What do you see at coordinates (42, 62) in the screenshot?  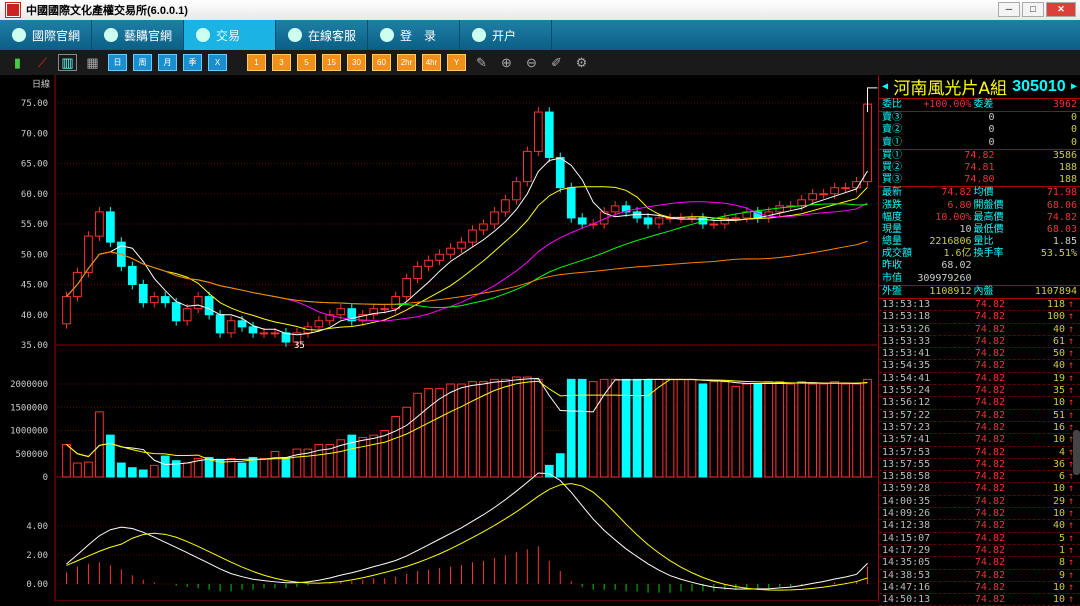 I see `line-chart-icon: ⟋` at bounding box center [42, 62].